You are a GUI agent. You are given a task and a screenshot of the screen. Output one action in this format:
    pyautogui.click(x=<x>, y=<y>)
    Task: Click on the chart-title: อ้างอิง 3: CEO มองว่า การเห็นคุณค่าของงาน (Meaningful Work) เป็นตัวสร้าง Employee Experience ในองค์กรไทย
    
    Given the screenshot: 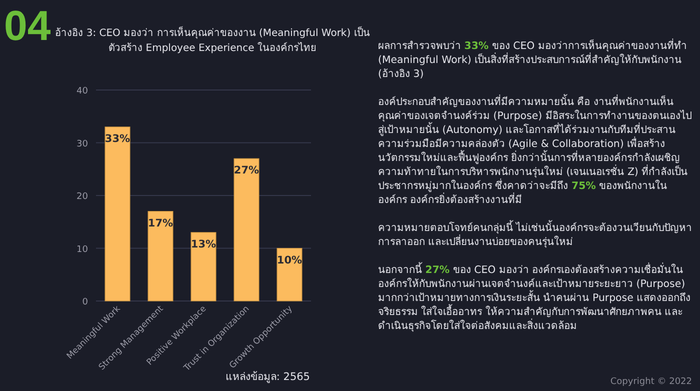 What is the action you would take?
    pyautogui.click(x=212, y=41)
    